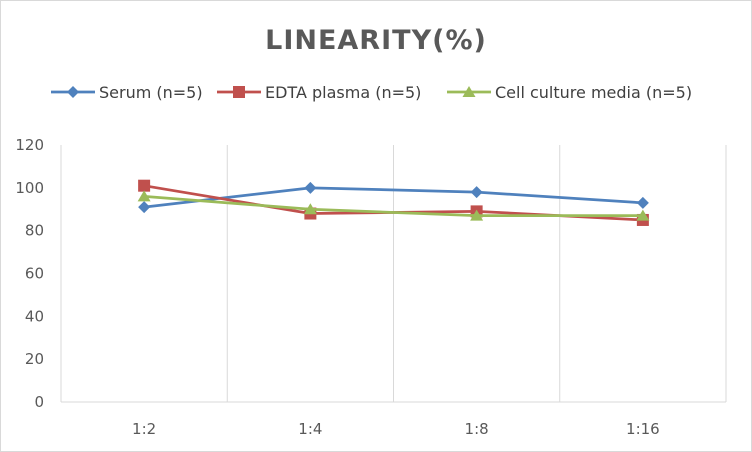 This screenshot has width=752, height=452. I want to click on series-layer, so click(393, 202).